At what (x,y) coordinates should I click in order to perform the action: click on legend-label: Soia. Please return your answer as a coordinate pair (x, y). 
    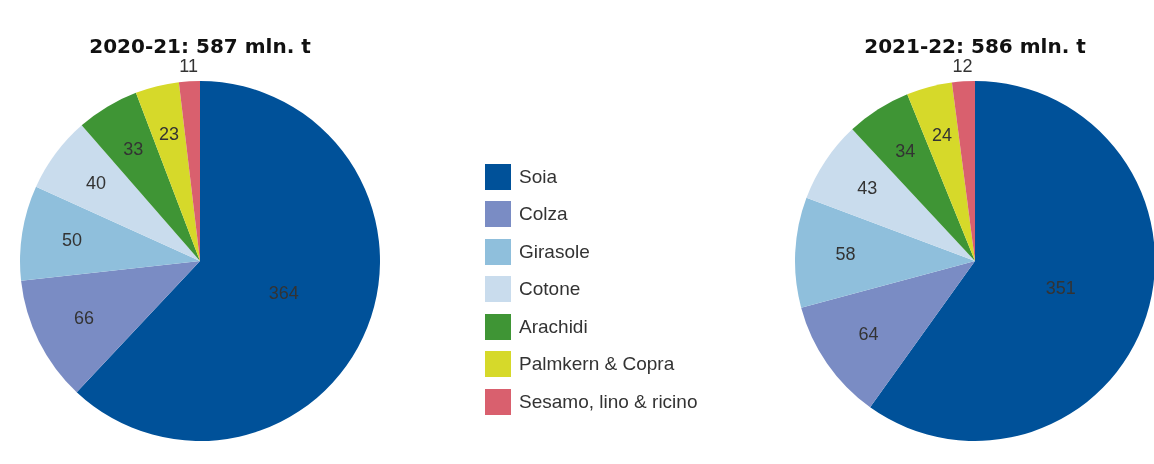
    Looking at the image, I should click on (538, 176).